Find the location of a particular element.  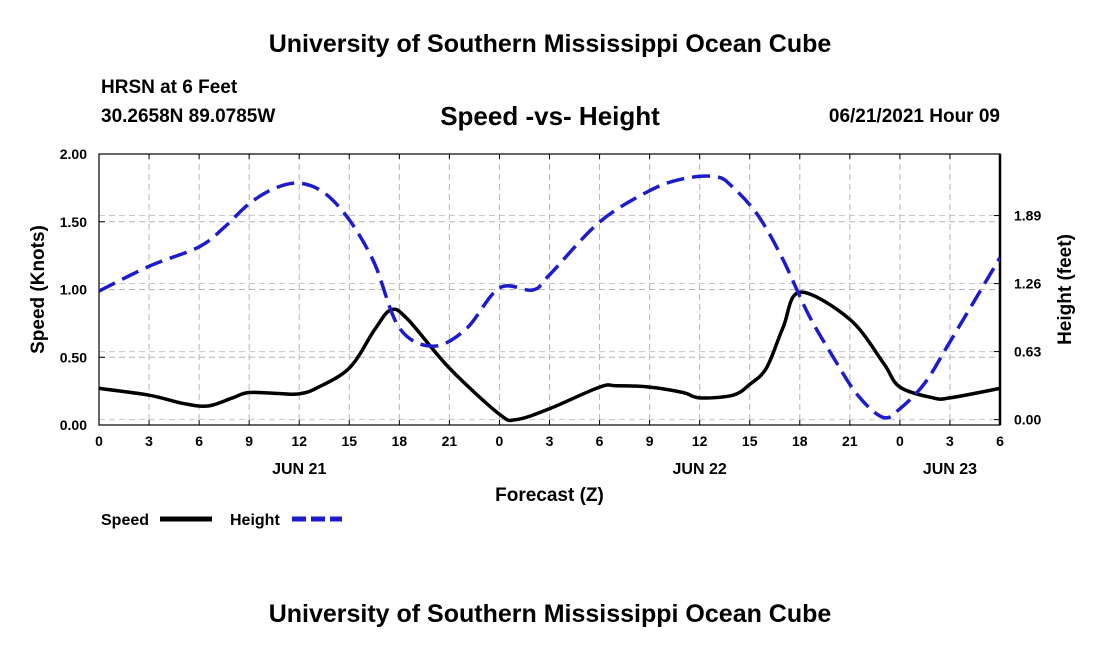

x-axis-title: Forecast (Z) is located at coordinates (549, 495).